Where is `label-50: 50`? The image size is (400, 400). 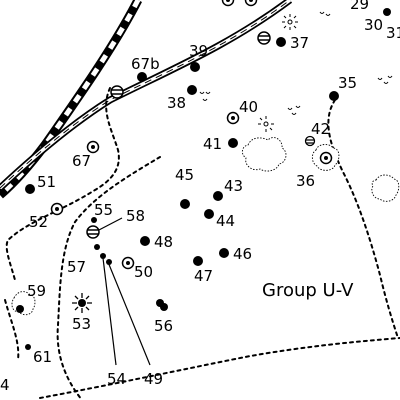
label-50: 50 is located at coordinates (143, 272).